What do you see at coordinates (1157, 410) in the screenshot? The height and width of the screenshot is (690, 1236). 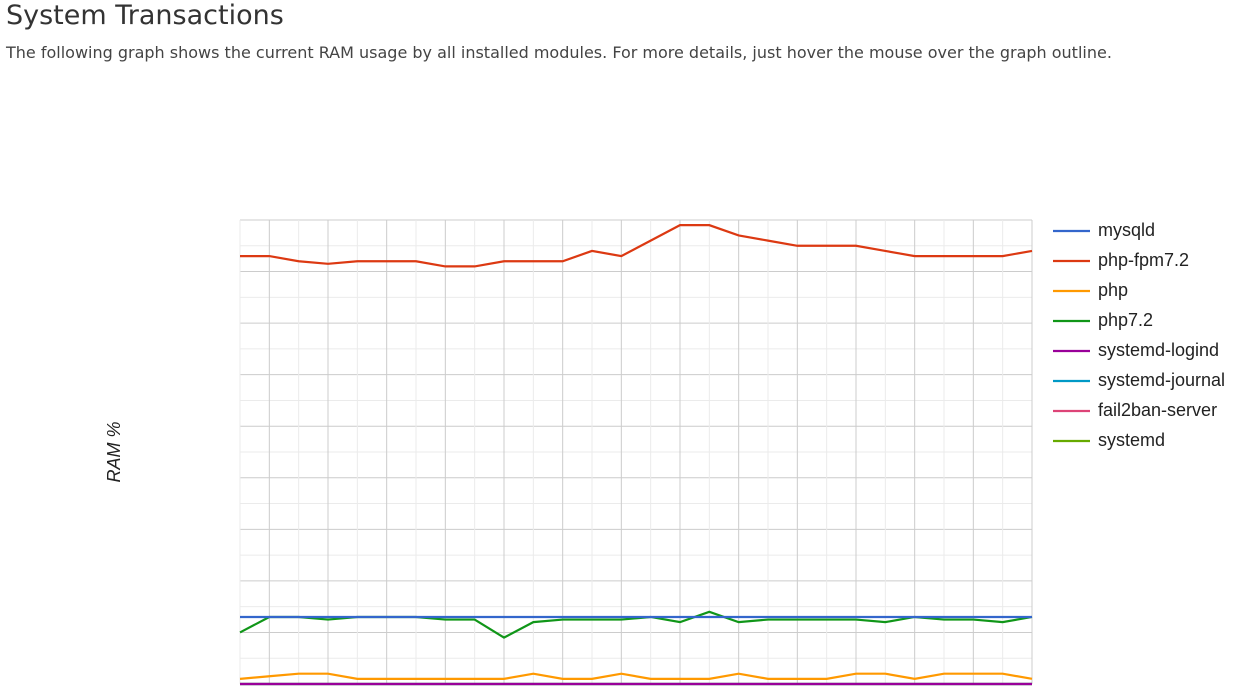 I see `legend-label: fail2ban-server` at bounding box center [1157, 410].